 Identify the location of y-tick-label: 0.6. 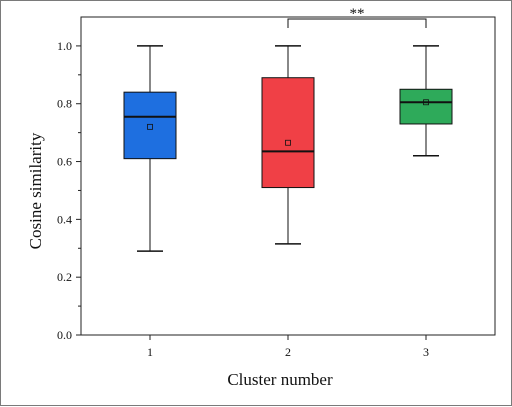
(64, 162).